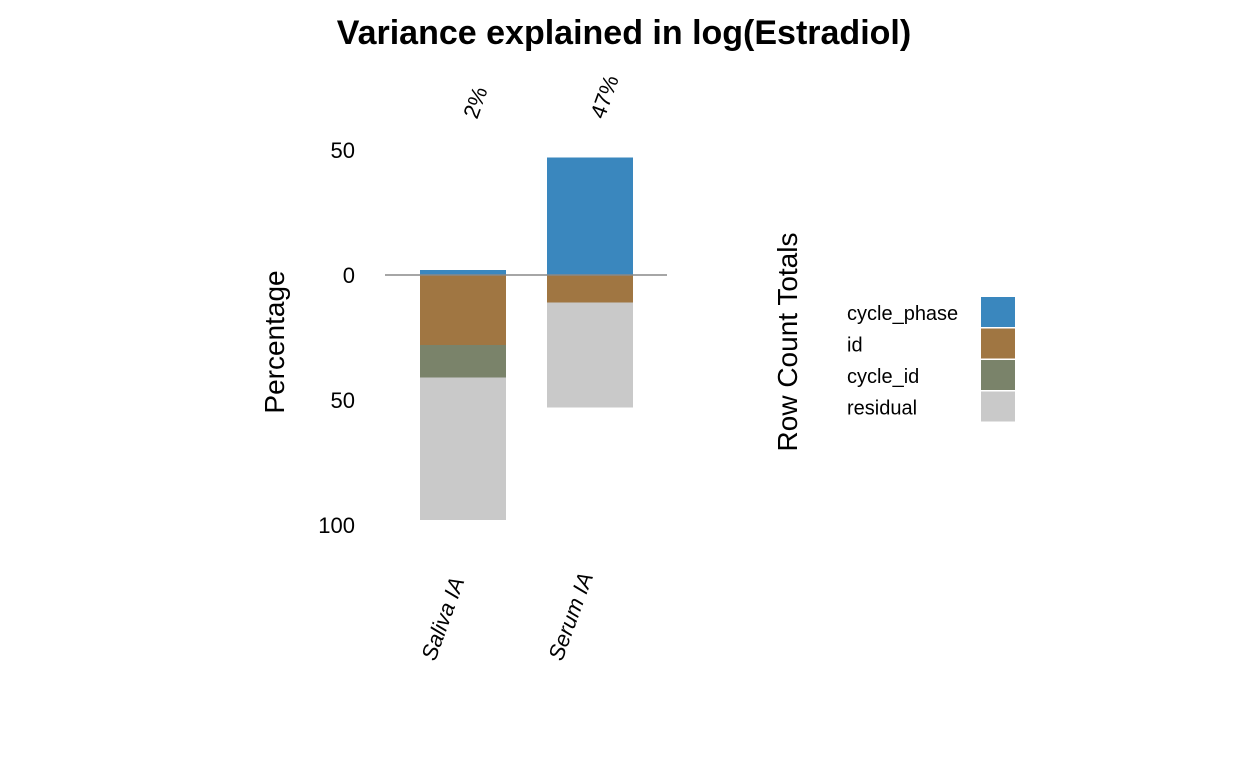 The image size is (1248, 768). I want to click on chart-title: Variance explained in log(Estradiol), so click(624, 33).